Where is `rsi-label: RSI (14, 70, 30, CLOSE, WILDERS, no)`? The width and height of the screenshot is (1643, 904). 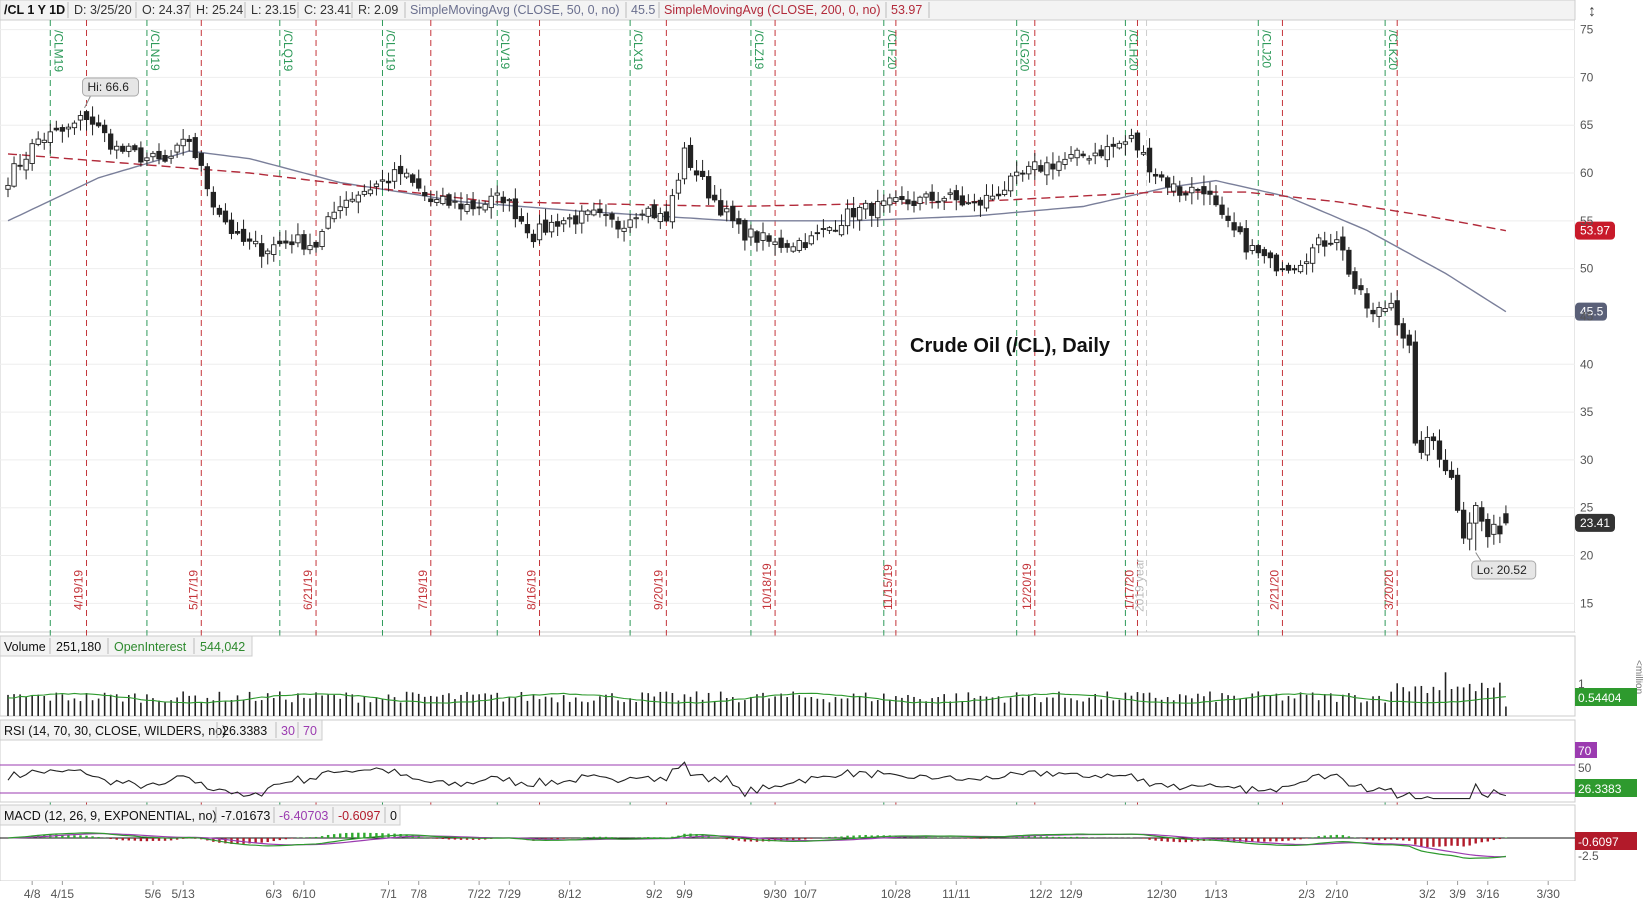 rsi-label: RSI (14, 70, 30, CLOSE, WILDERS, no) is located at coordinates (115, 731).